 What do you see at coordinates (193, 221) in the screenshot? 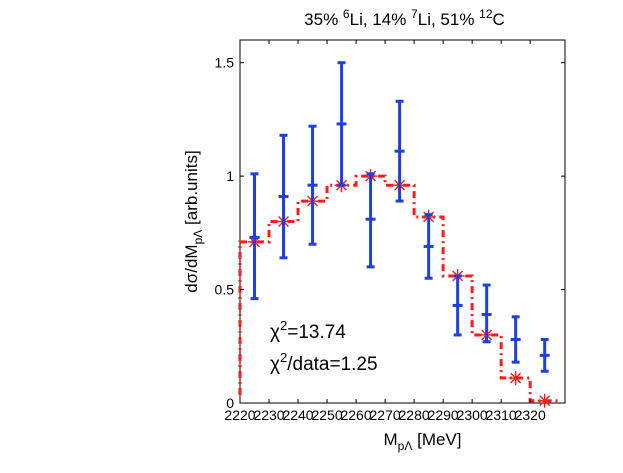
I see `y-axis-label: dσ/dMpΛ [arb.units]` at bounding box center [193, 221].